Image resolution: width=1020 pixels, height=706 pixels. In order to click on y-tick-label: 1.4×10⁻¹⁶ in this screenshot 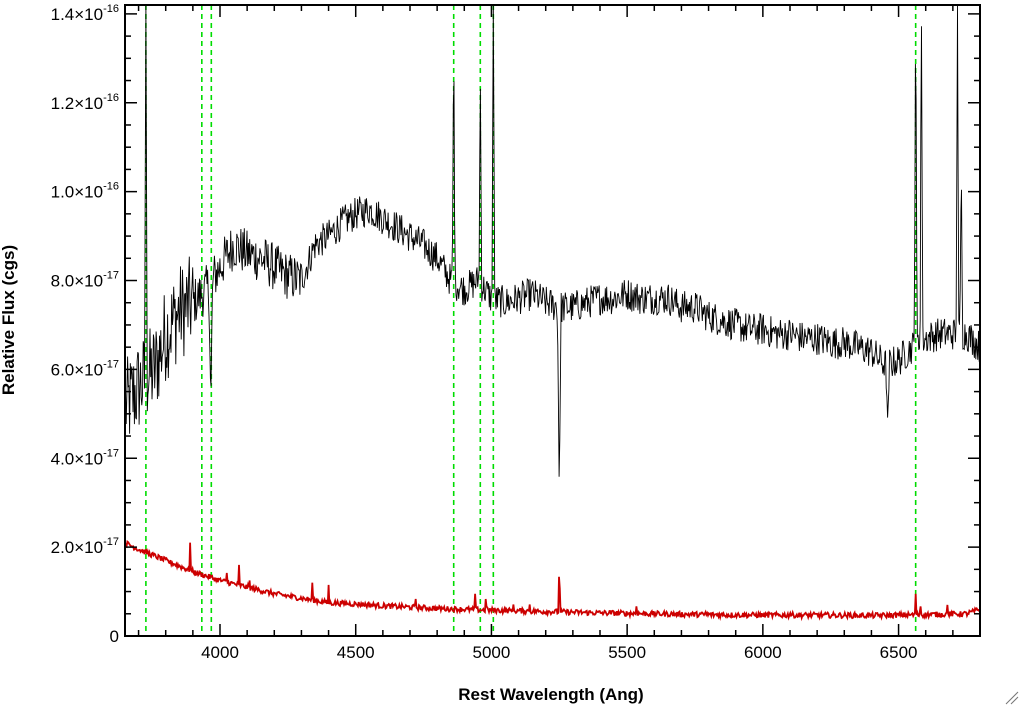, I will do `click(85, 13)`.